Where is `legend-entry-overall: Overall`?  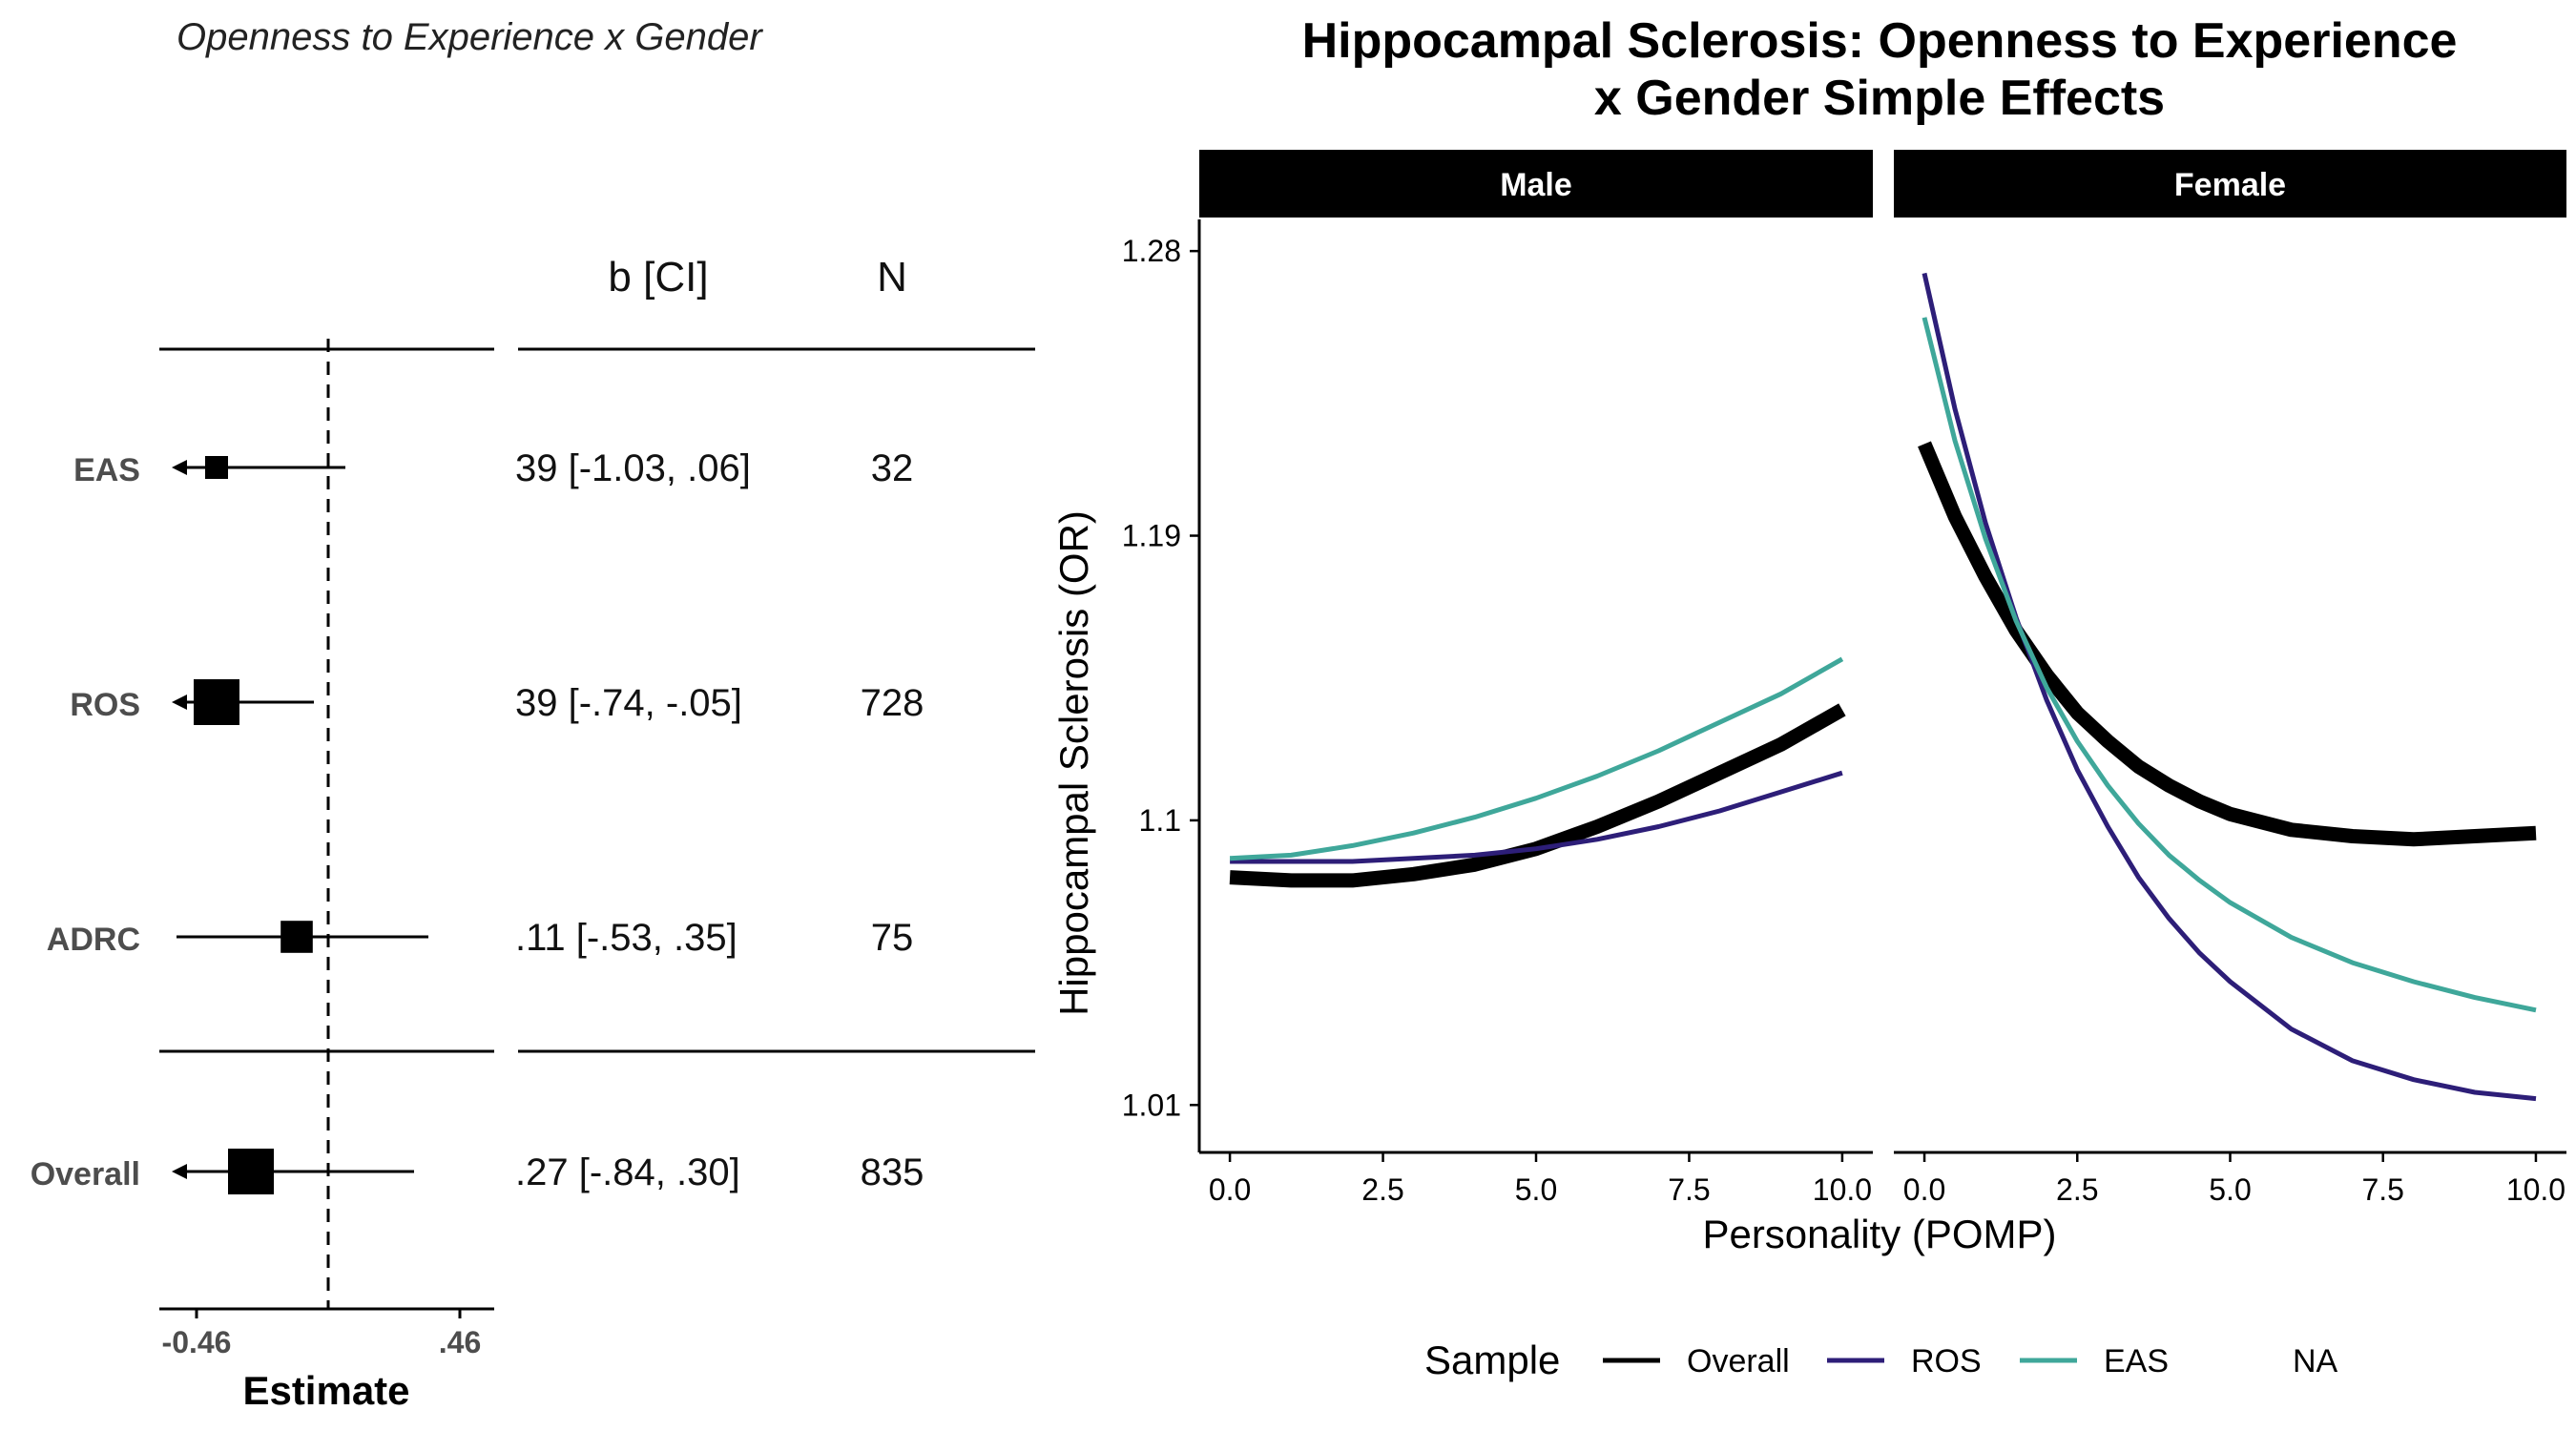
legend-entry-overall: Overall is located at coordinates (1696, 1361).